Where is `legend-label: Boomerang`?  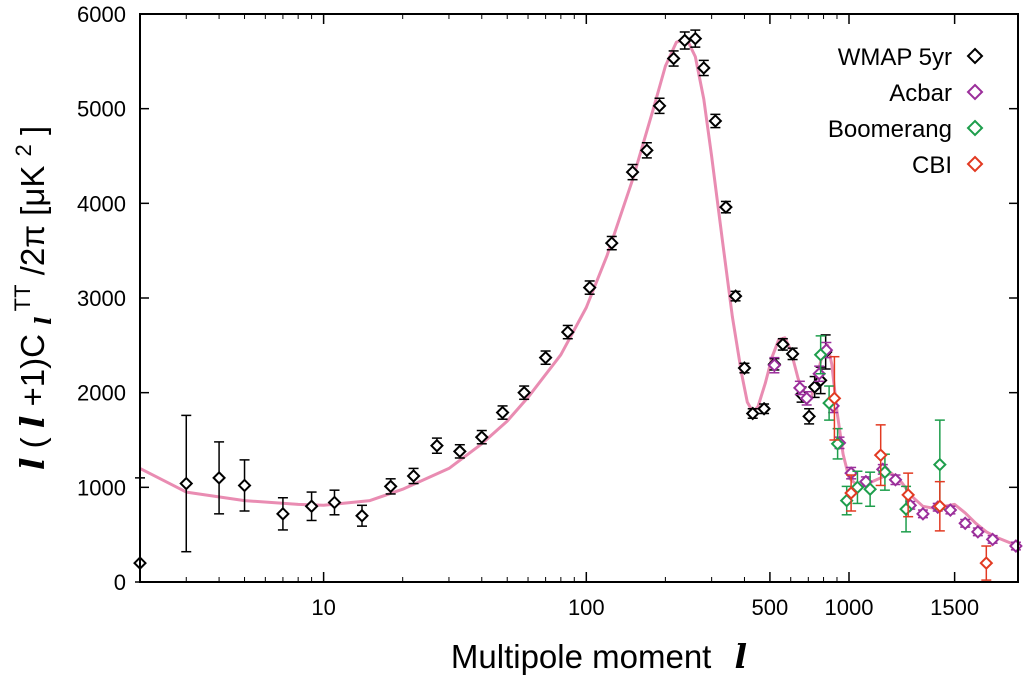
legend-label: Boomerang is located at coordinates (890, 129).